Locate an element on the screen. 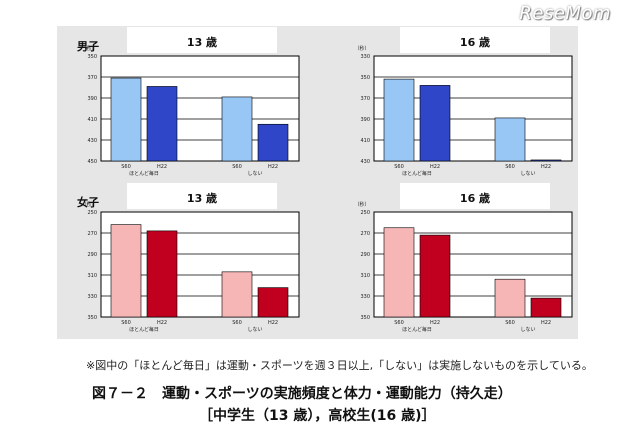 The height and width of the screenshot is (447, 625). group-label: 女子 is located at coordinates (88, 202).